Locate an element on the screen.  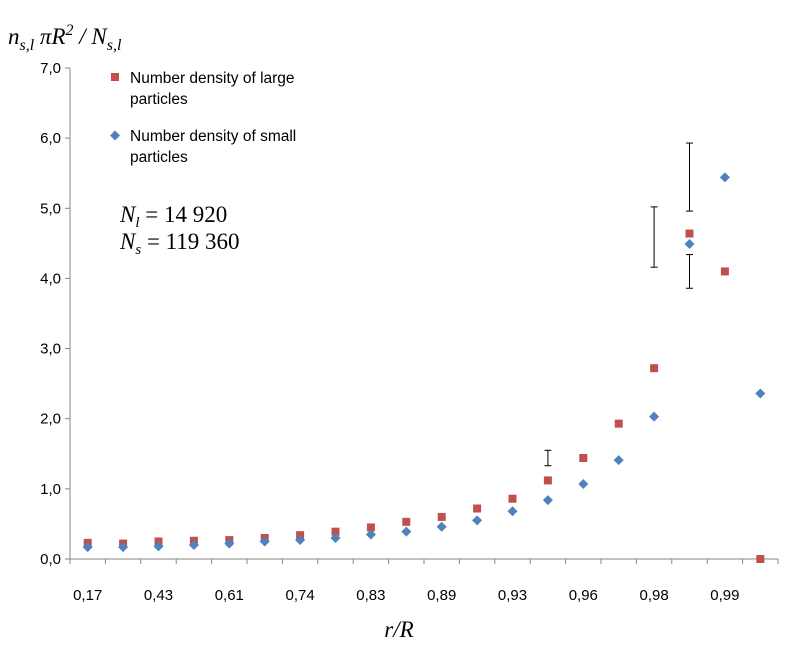
y-tick-label: 1,0 is located at coordinates (50, 489).